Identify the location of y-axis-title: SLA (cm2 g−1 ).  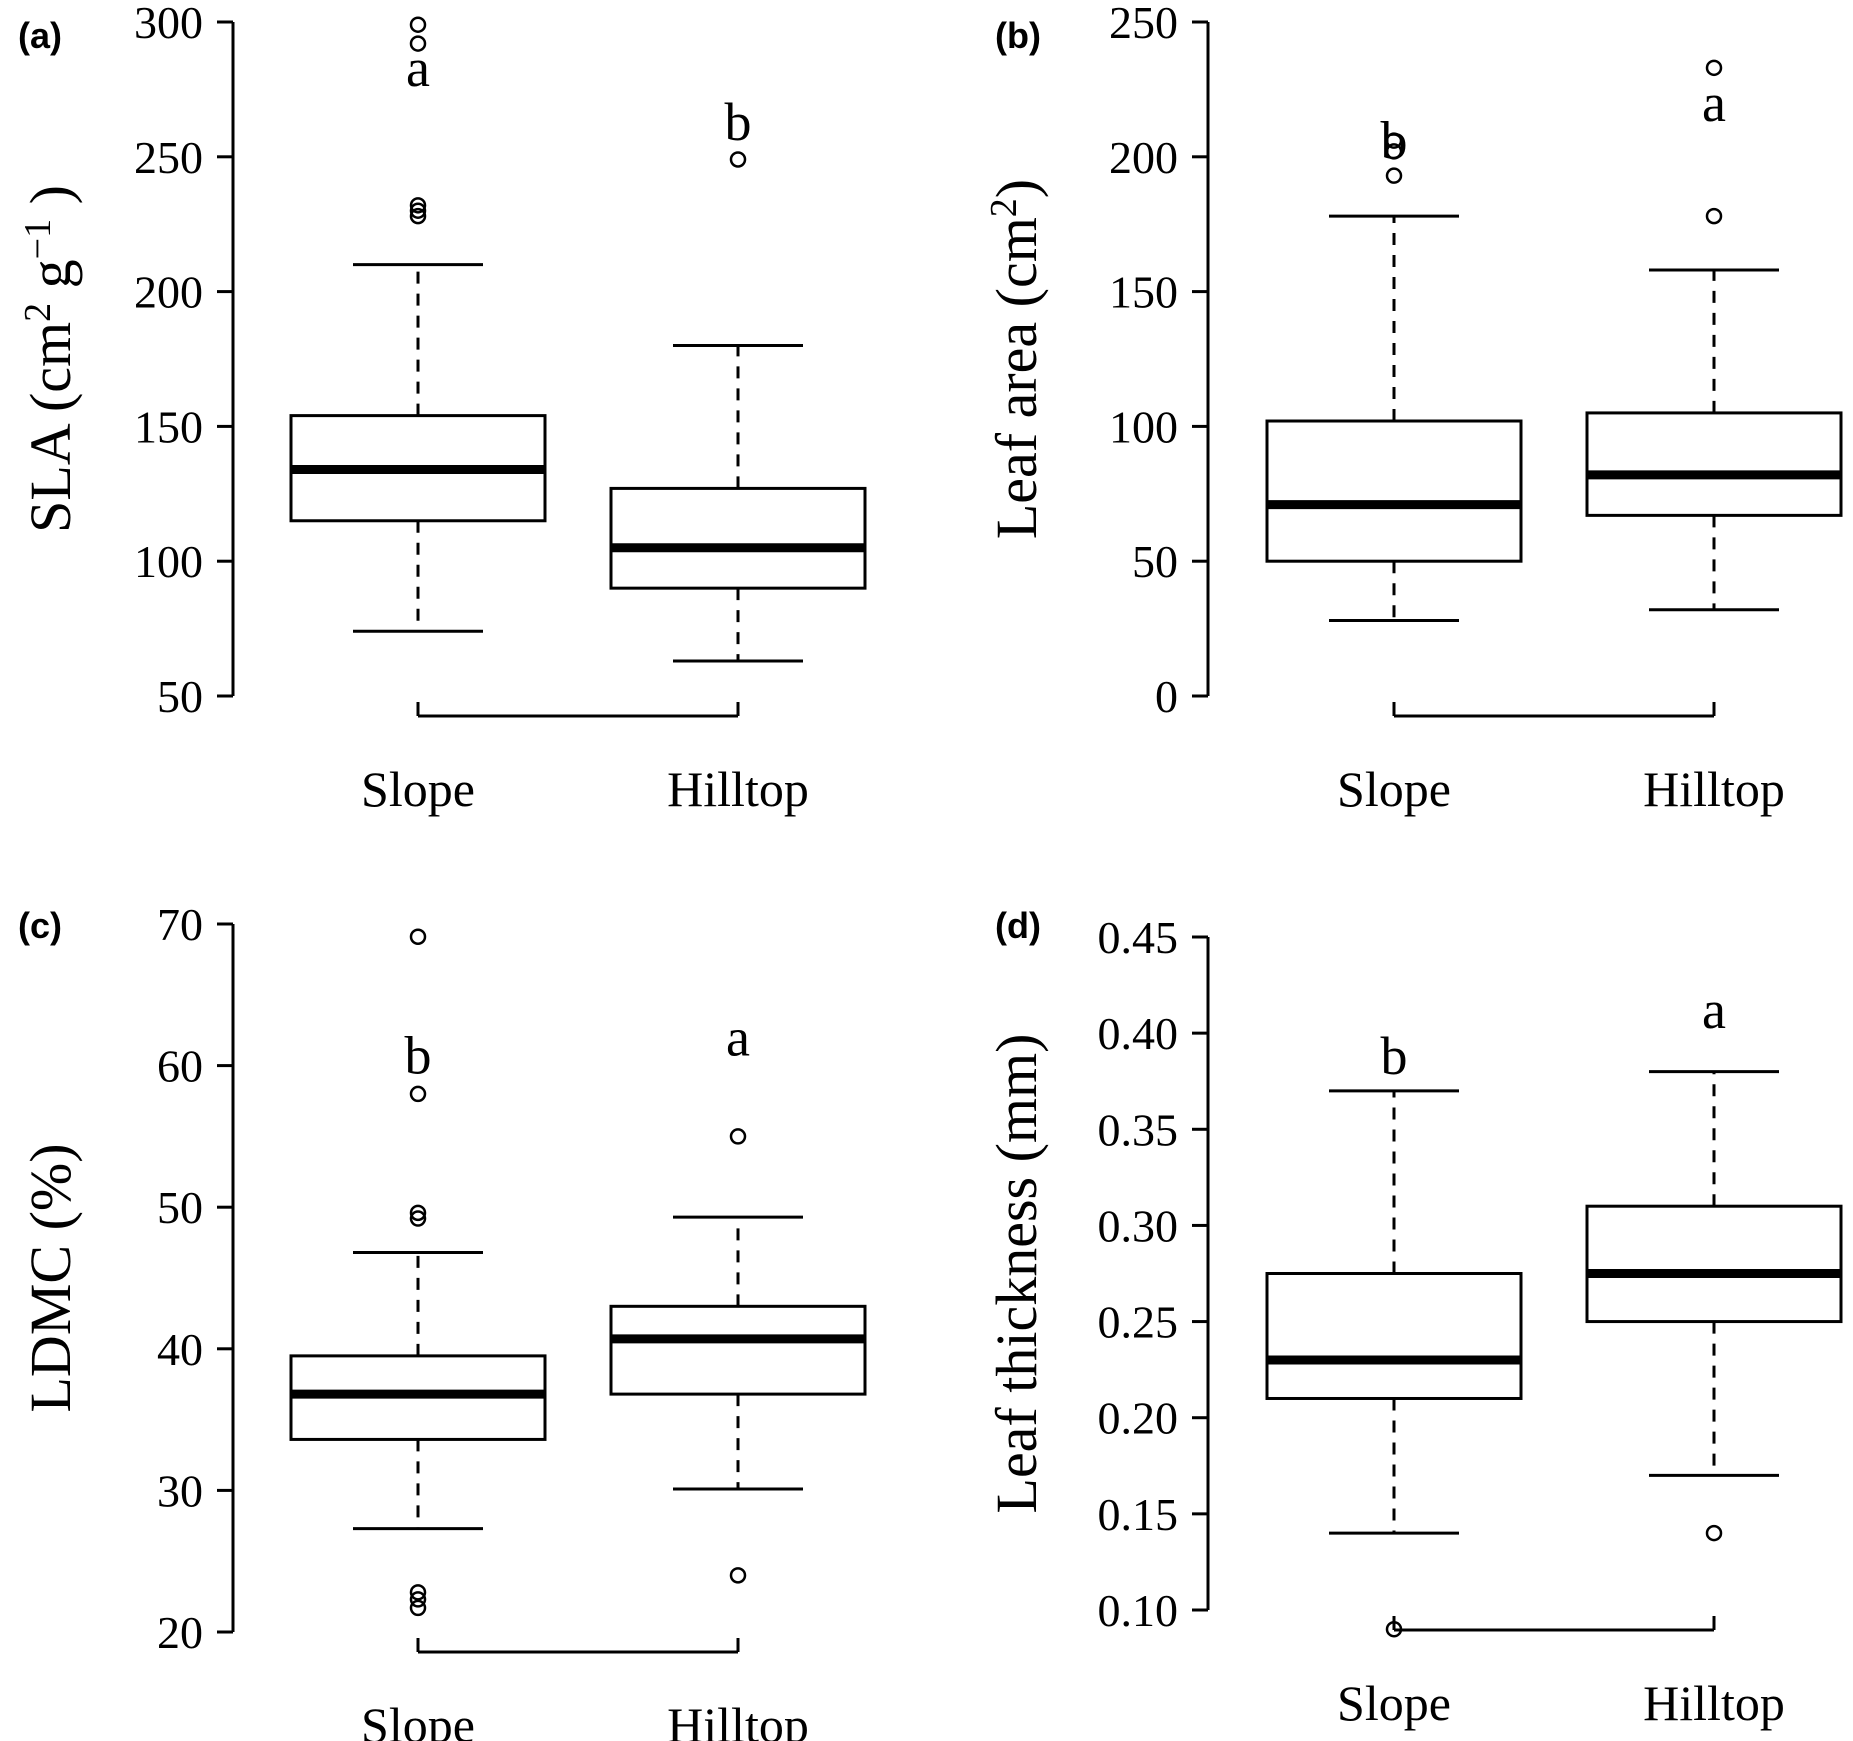
(50, 359).